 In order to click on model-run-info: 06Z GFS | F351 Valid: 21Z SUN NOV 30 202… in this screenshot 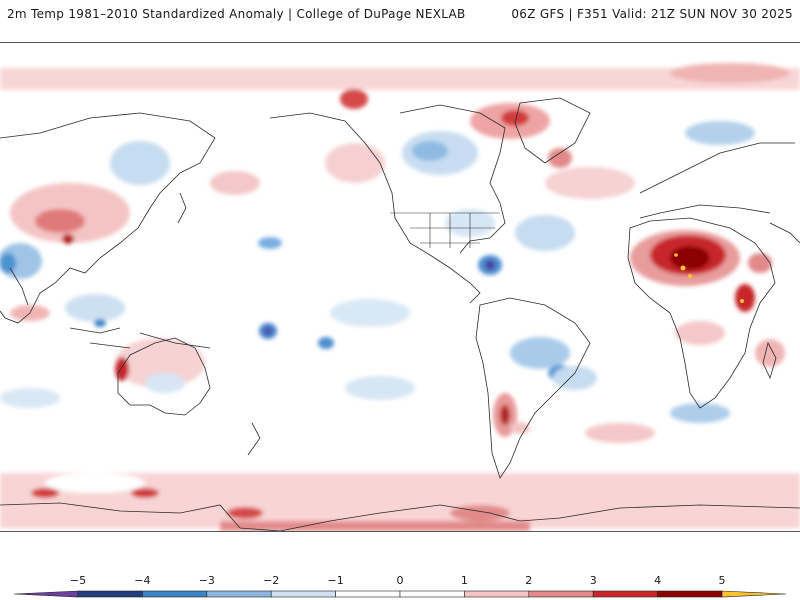, I will do `click(652, 14)`.